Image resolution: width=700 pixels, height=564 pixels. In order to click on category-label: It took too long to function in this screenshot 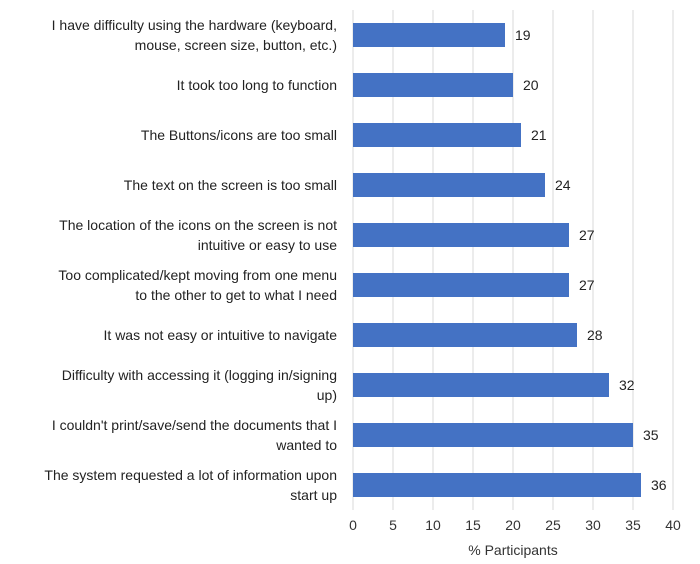, I will do `click(257, 85)`.